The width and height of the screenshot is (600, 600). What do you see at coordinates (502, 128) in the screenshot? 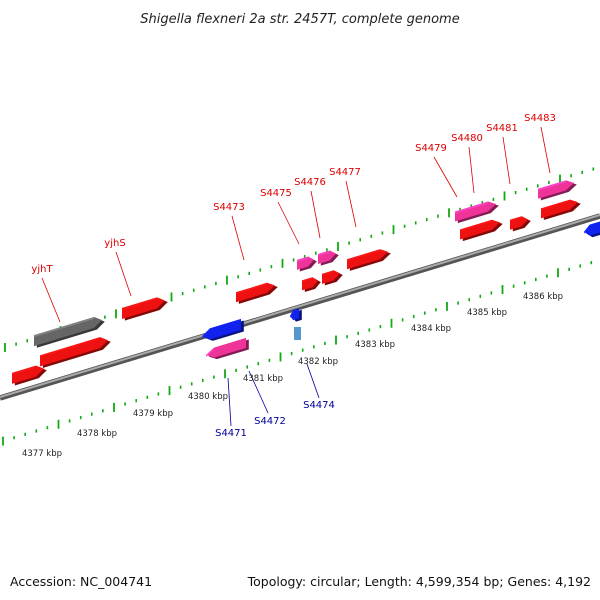
I see `gene-label: S4481` at bounding box center [502, 128].